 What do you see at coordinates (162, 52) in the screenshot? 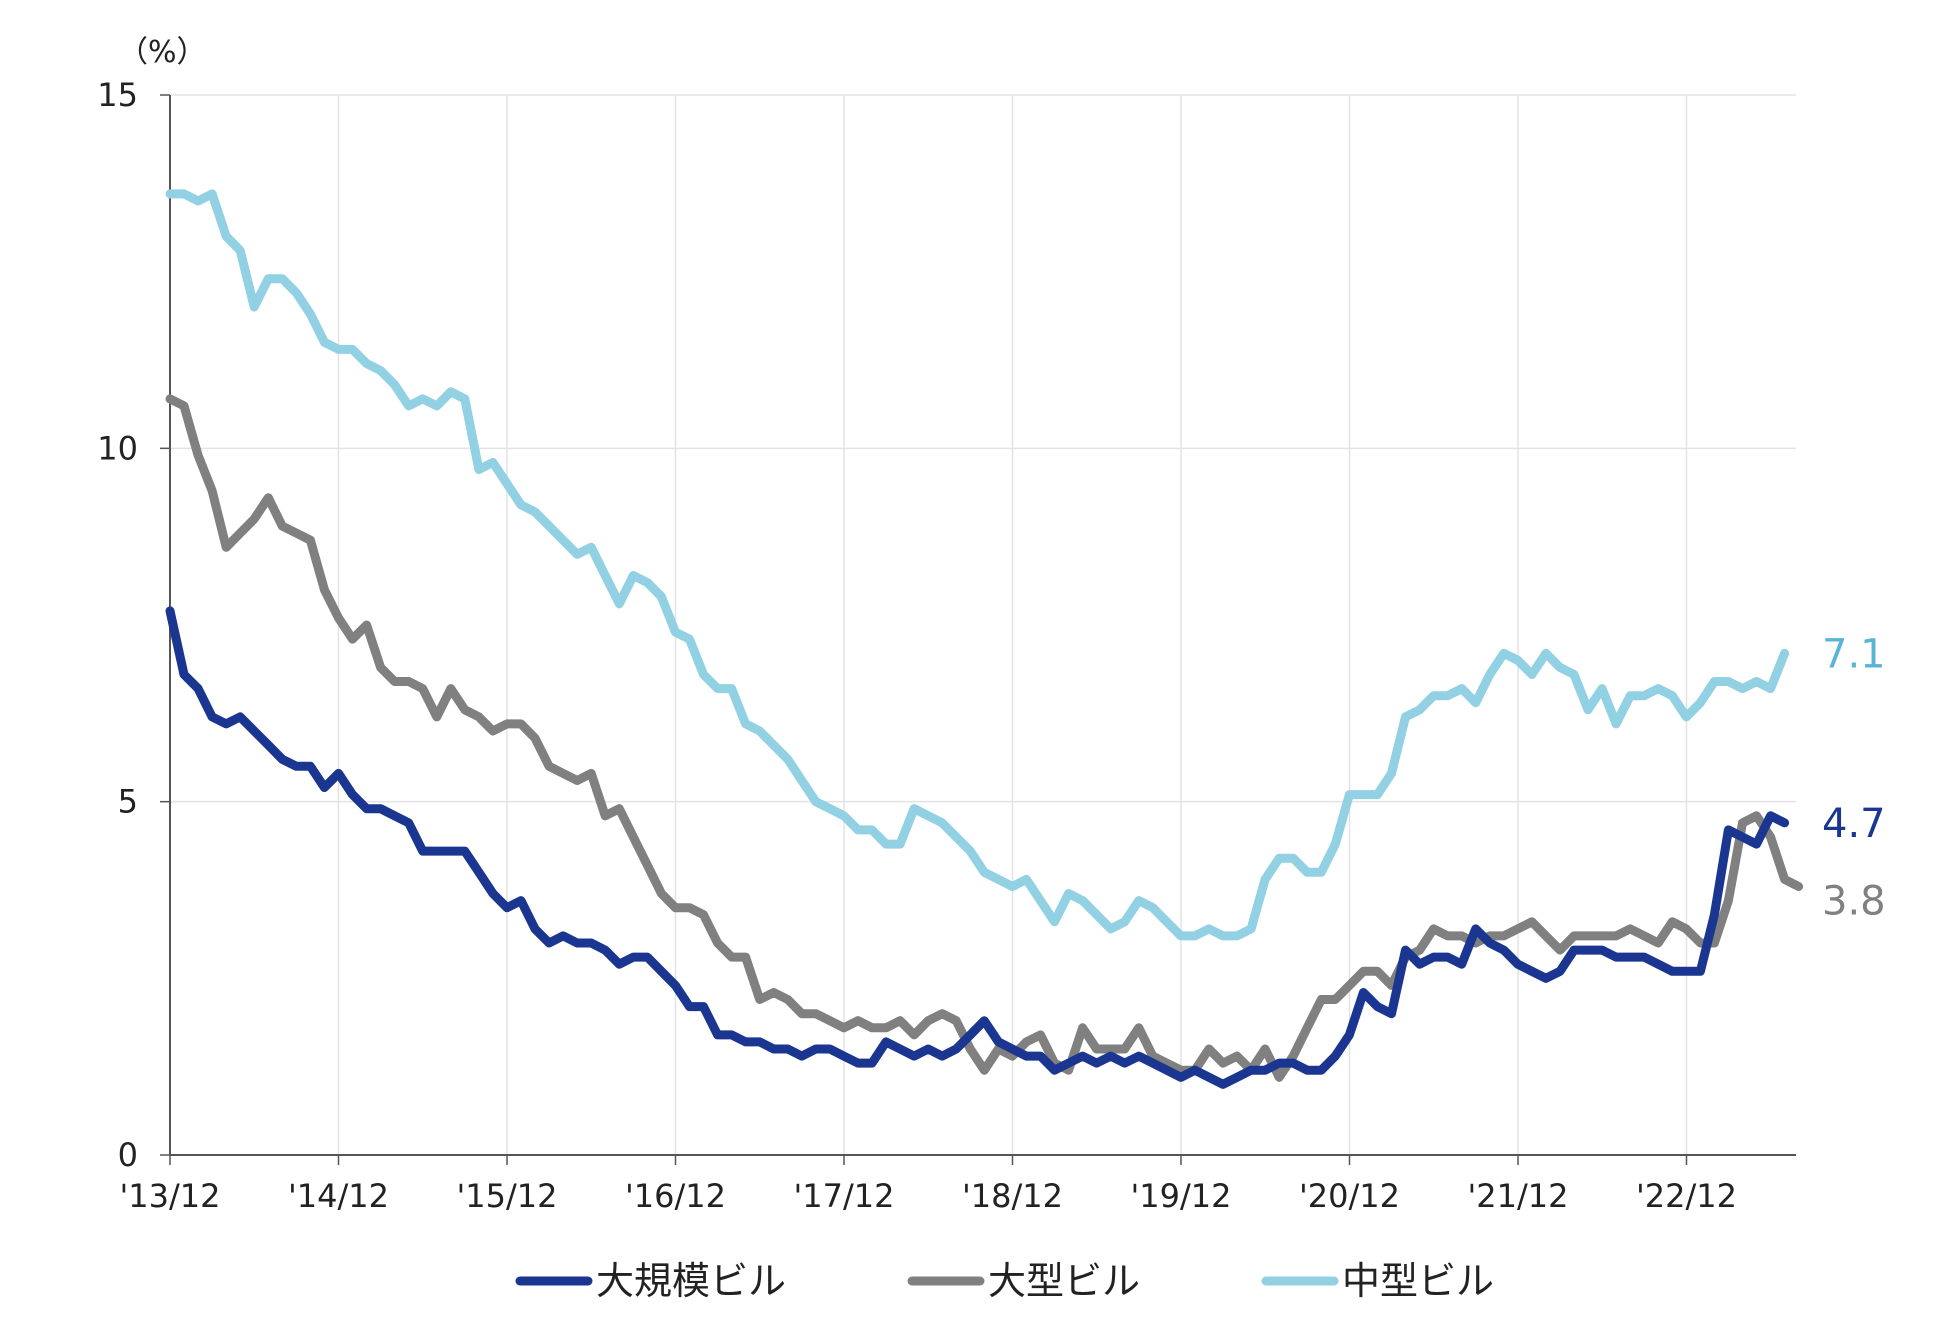
I see `y-axis-unit-label: （%）` at bounding box center [162, 52].